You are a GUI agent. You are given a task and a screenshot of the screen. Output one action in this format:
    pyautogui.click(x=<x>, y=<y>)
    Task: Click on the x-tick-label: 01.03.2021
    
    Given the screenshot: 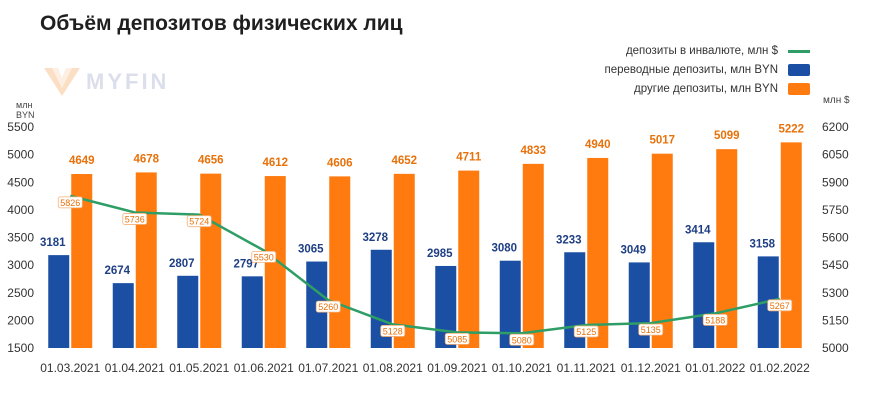 What is the action you would take?
    pyautogui.click(x=70, y=368)
    